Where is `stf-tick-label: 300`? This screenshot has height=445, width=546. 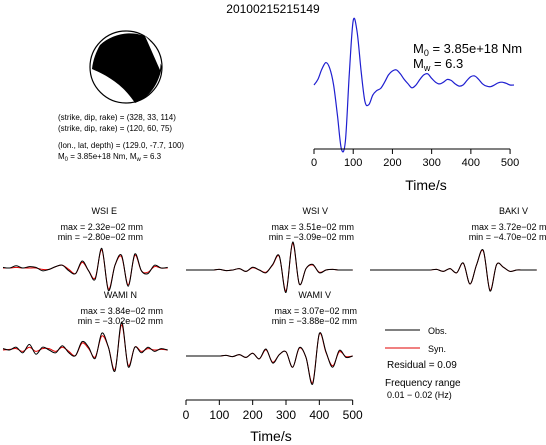
stf-tick-label: 300 is located at coordinates (431, 163).